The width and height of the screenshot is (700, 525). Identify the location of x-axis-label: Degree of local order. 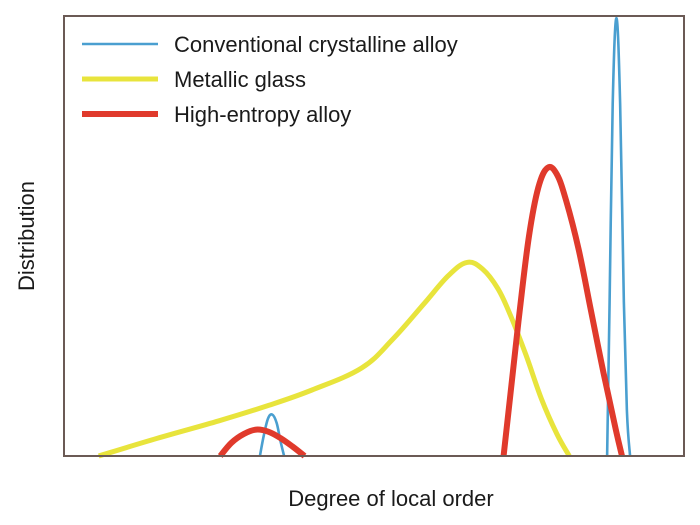
(390, 498).